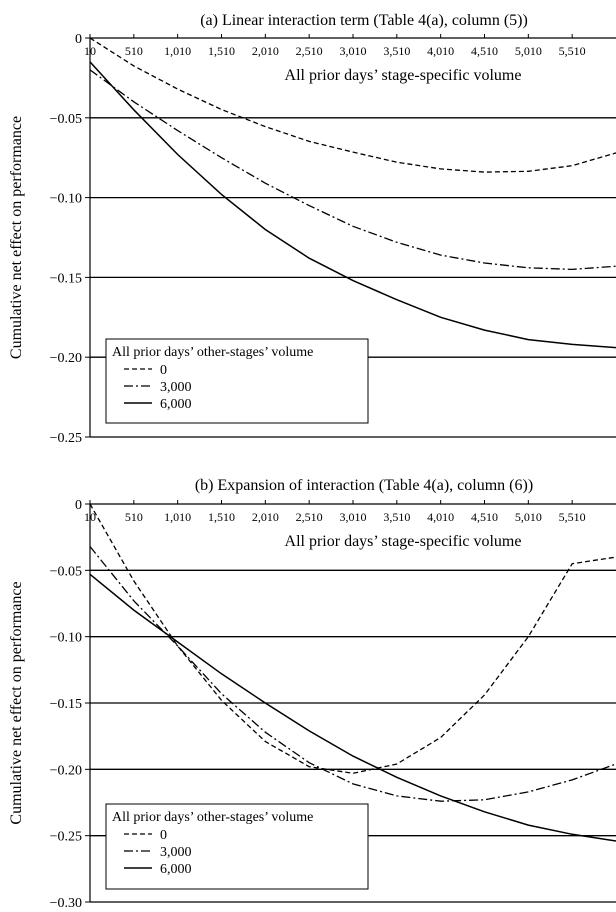 The image size is (616, 912). Describe the element at coordinates (66, 903) in the screenshot. I see `y-tick-label: −0.30` at that location.